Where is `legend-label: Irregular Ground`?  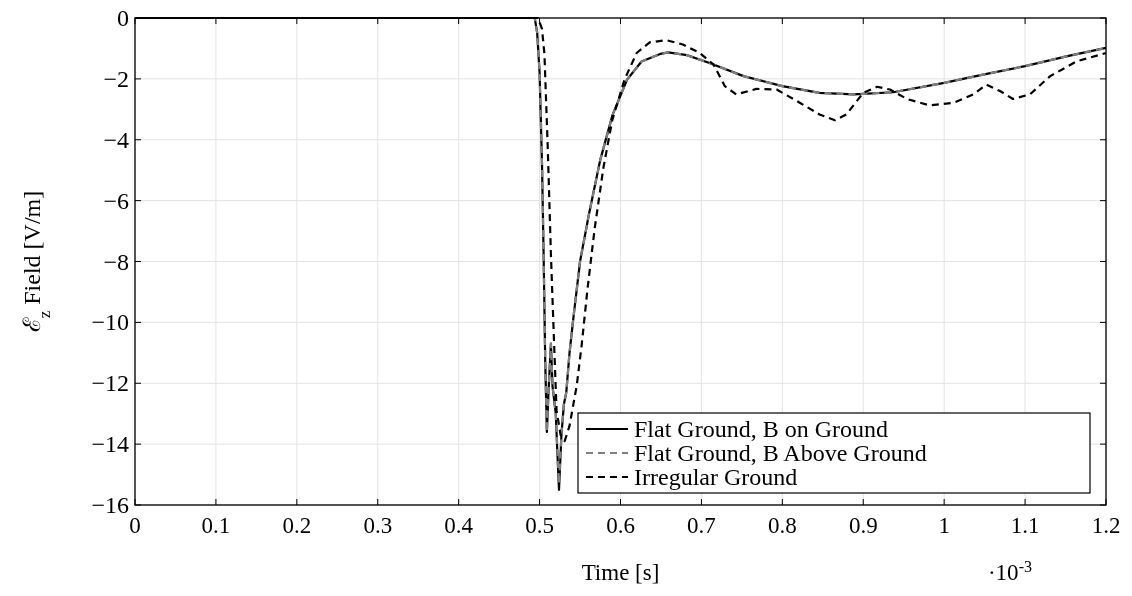 legend-label: Irregular Ground is located at coordinates (716, 477).